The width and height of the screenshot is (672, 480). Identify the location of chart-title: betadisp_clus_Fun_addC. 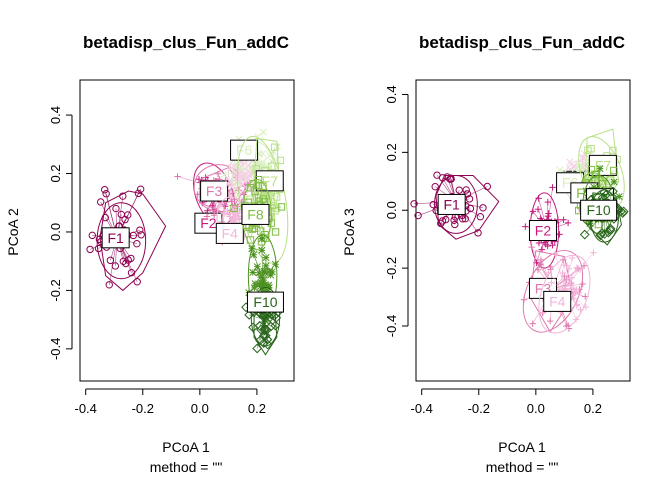
(522, 42).